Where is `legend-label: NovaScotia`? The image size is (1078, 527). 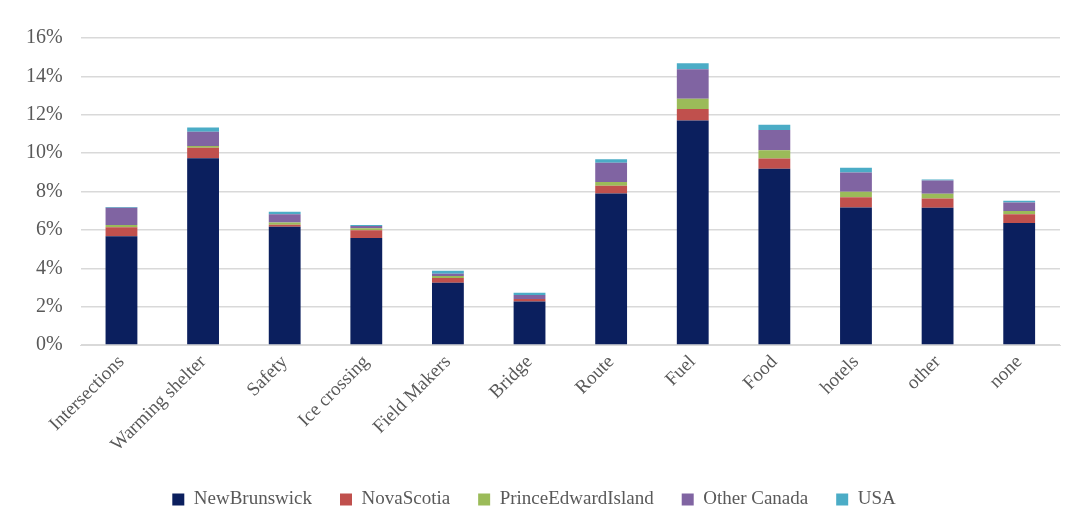 legend-label: NovaScotia is located at coordinates (406, 498).